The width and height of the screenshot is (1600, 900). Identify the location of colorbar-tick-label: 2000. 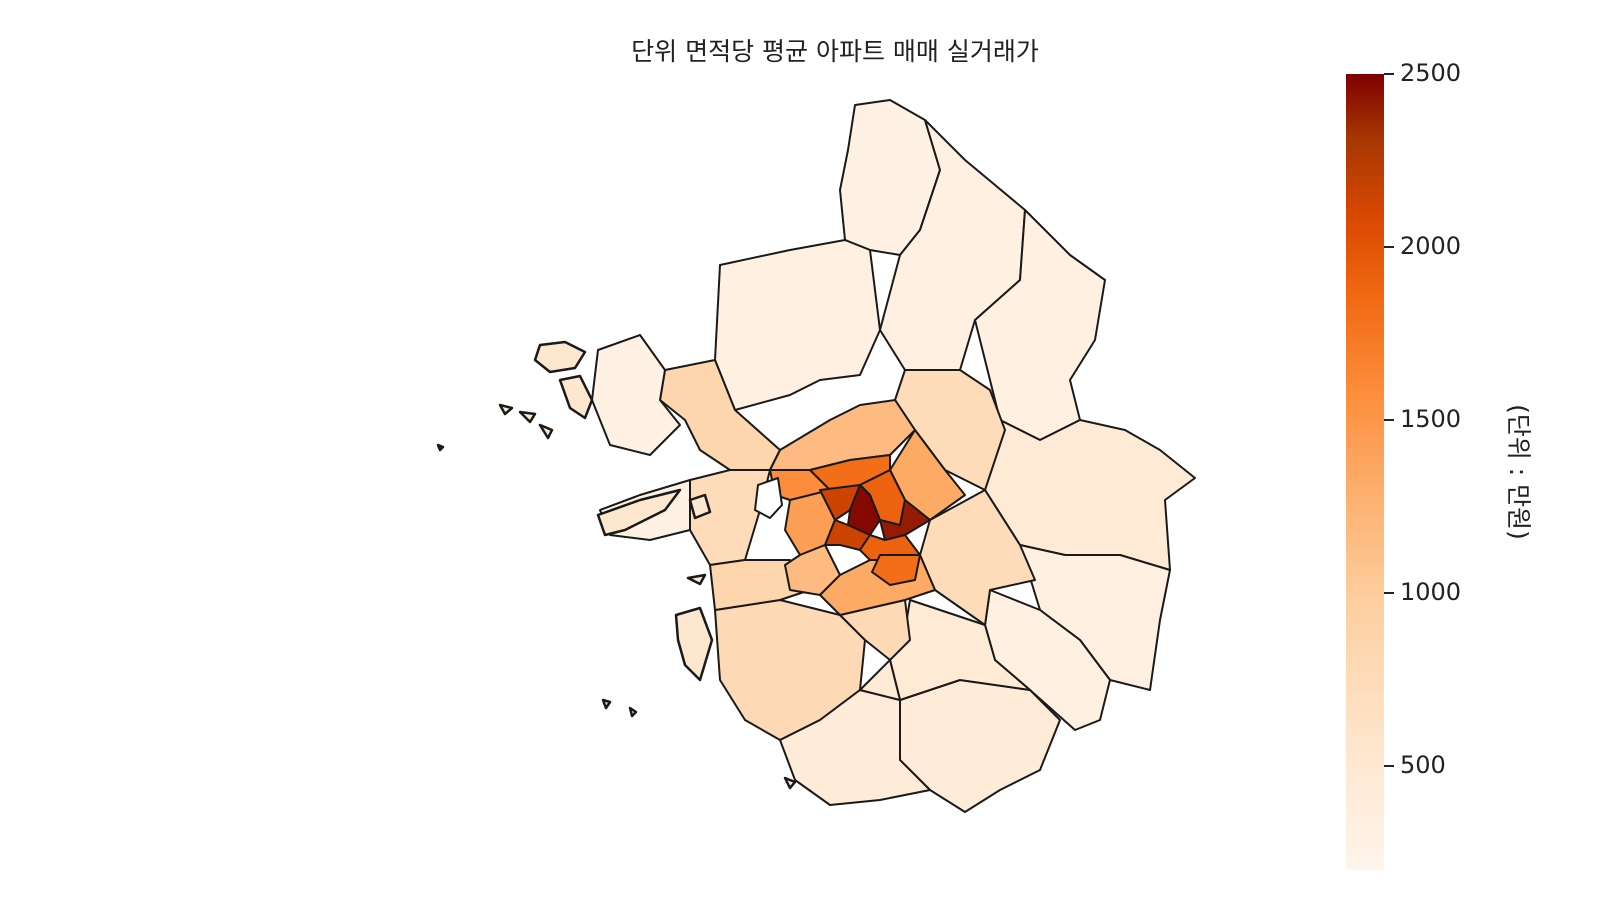
(1431, 246).